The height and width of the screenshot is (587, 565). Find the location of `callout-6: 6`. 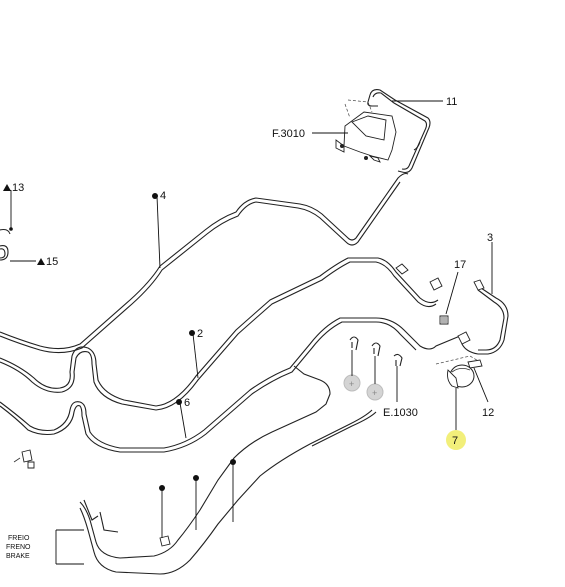

callout-6: 6 is located at coordinates (187, 403).